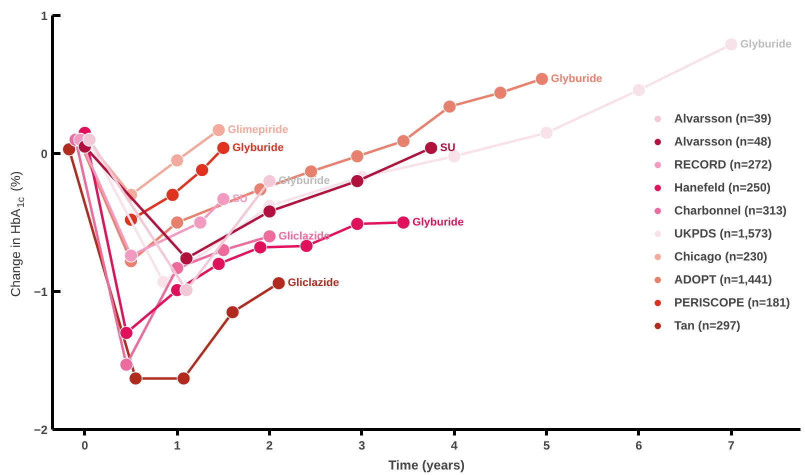 This screenshot has height=475, width=805. What do you see at coordinates (707, 325) in the screenshot?
I see `legend-label: Tan (n=297)` at bounding box center [707, 325].